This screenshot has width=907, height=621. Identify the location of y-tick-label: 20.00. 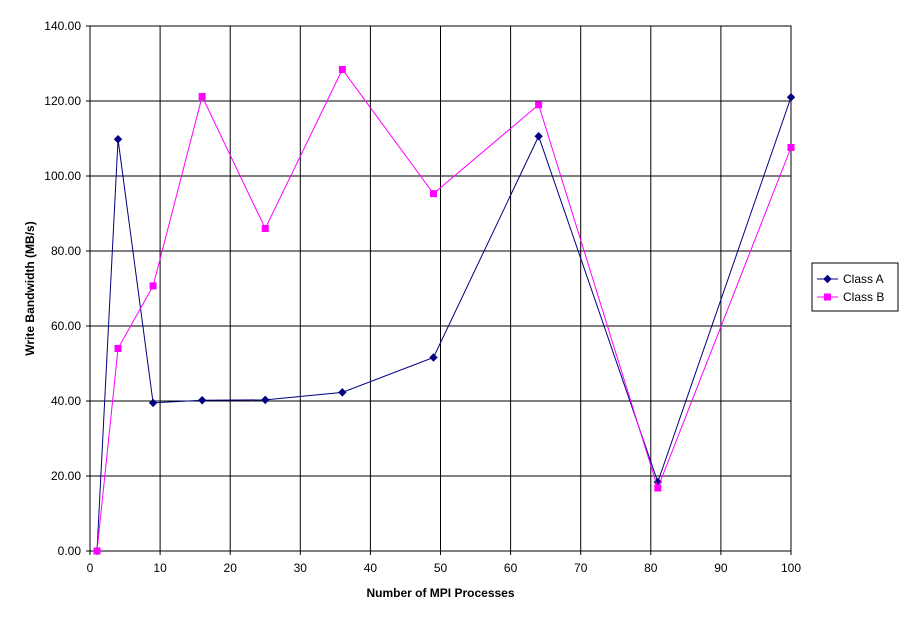
(66, 476).